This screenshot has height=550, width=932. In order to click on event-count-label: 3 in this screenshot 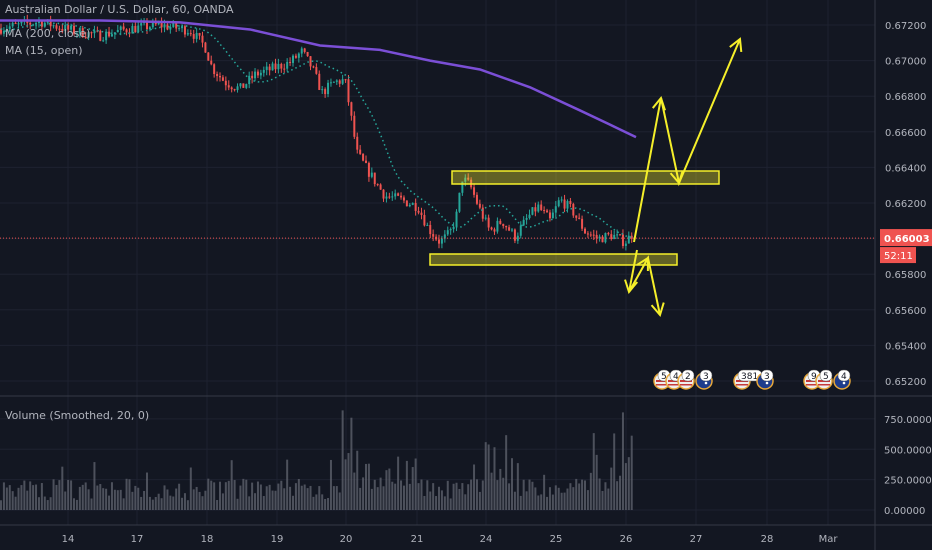, I will do `click(767, 377)`.